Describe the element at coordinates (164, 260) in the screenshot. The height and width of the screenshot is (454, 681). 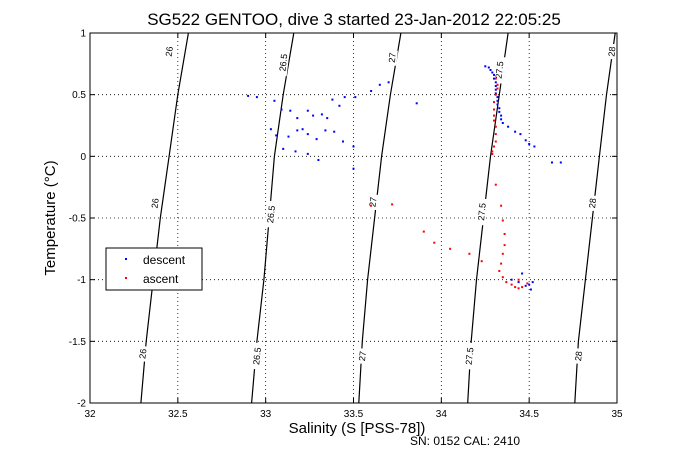
I see `legend-label-descent: descent` at that location.